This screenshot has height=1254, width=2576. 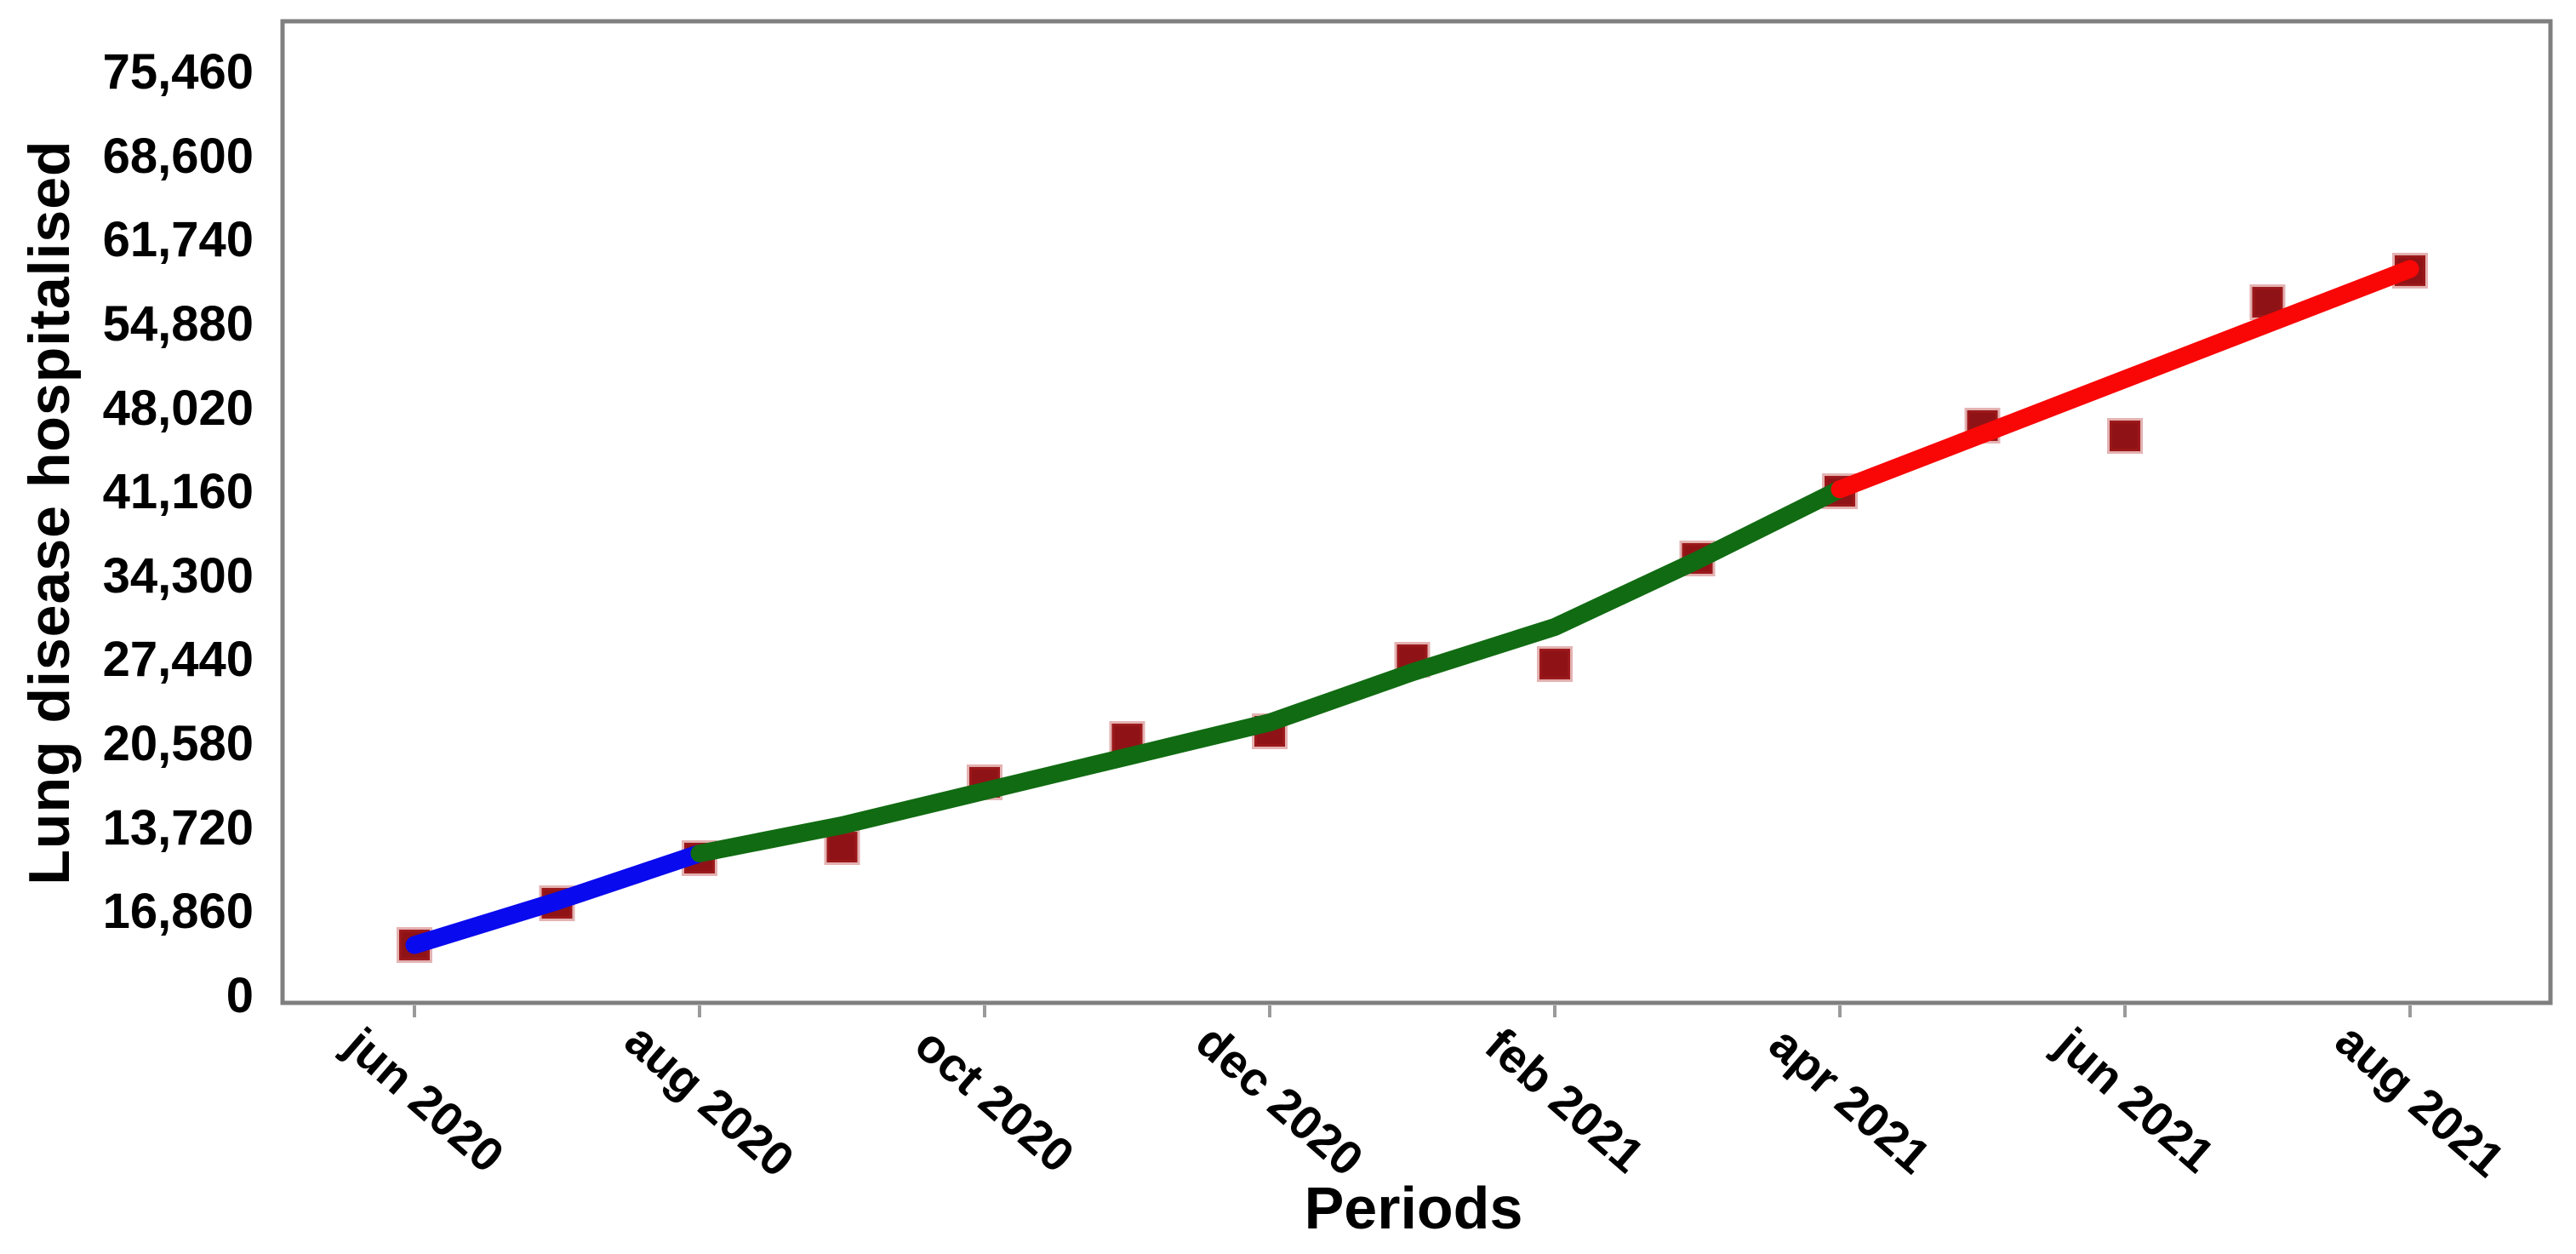 I want to click on y-tick-label: 0, so click(x=240, y=995).